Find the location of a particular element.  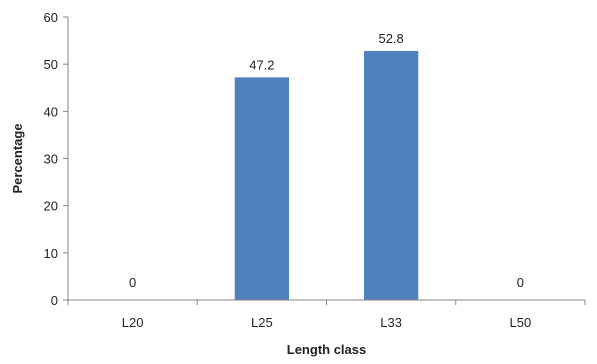

x-tick-label: L50 is located at coordinates (521, 322).